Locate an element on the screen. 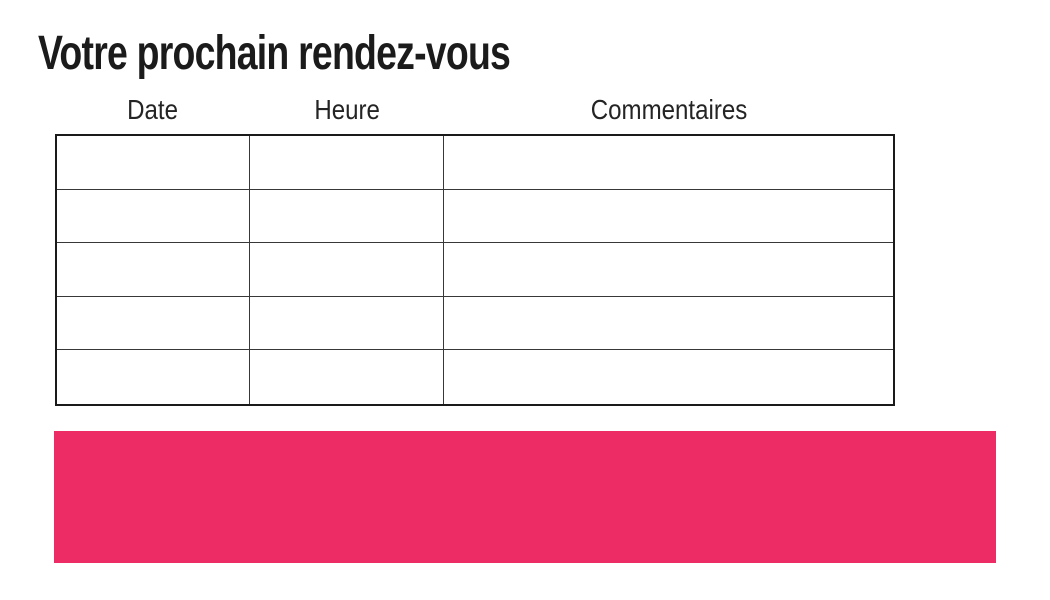  column-header-commentaires-label: Commentaires is located at coordinates (669, 110).